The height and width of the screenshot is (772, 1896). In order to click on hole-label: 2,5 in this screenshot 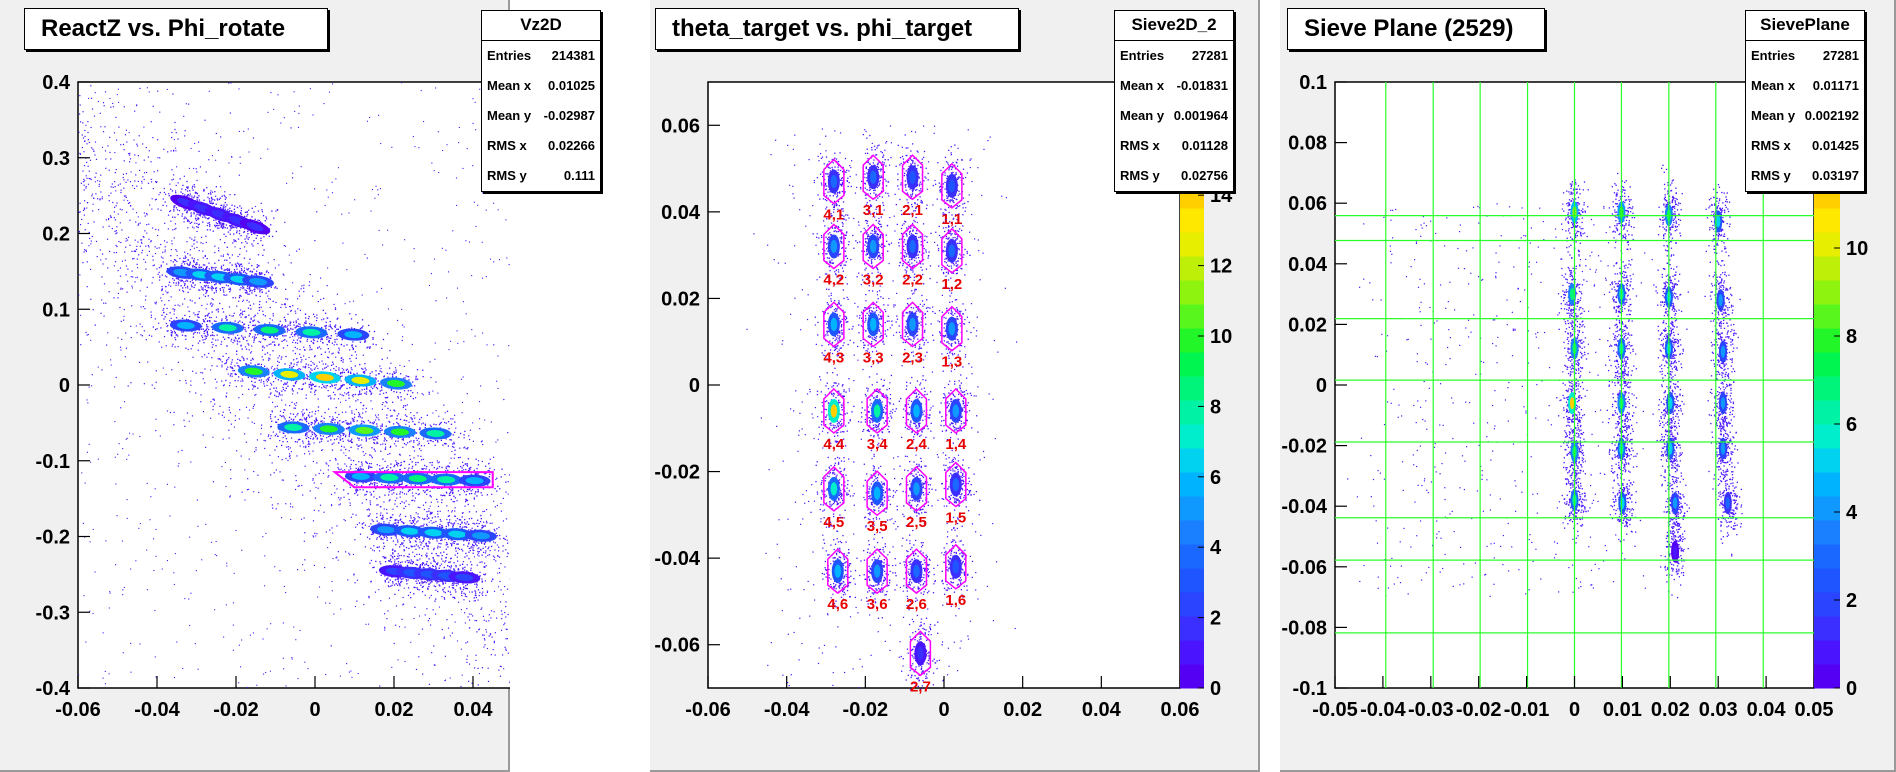, I will do `click(916, 522)`.